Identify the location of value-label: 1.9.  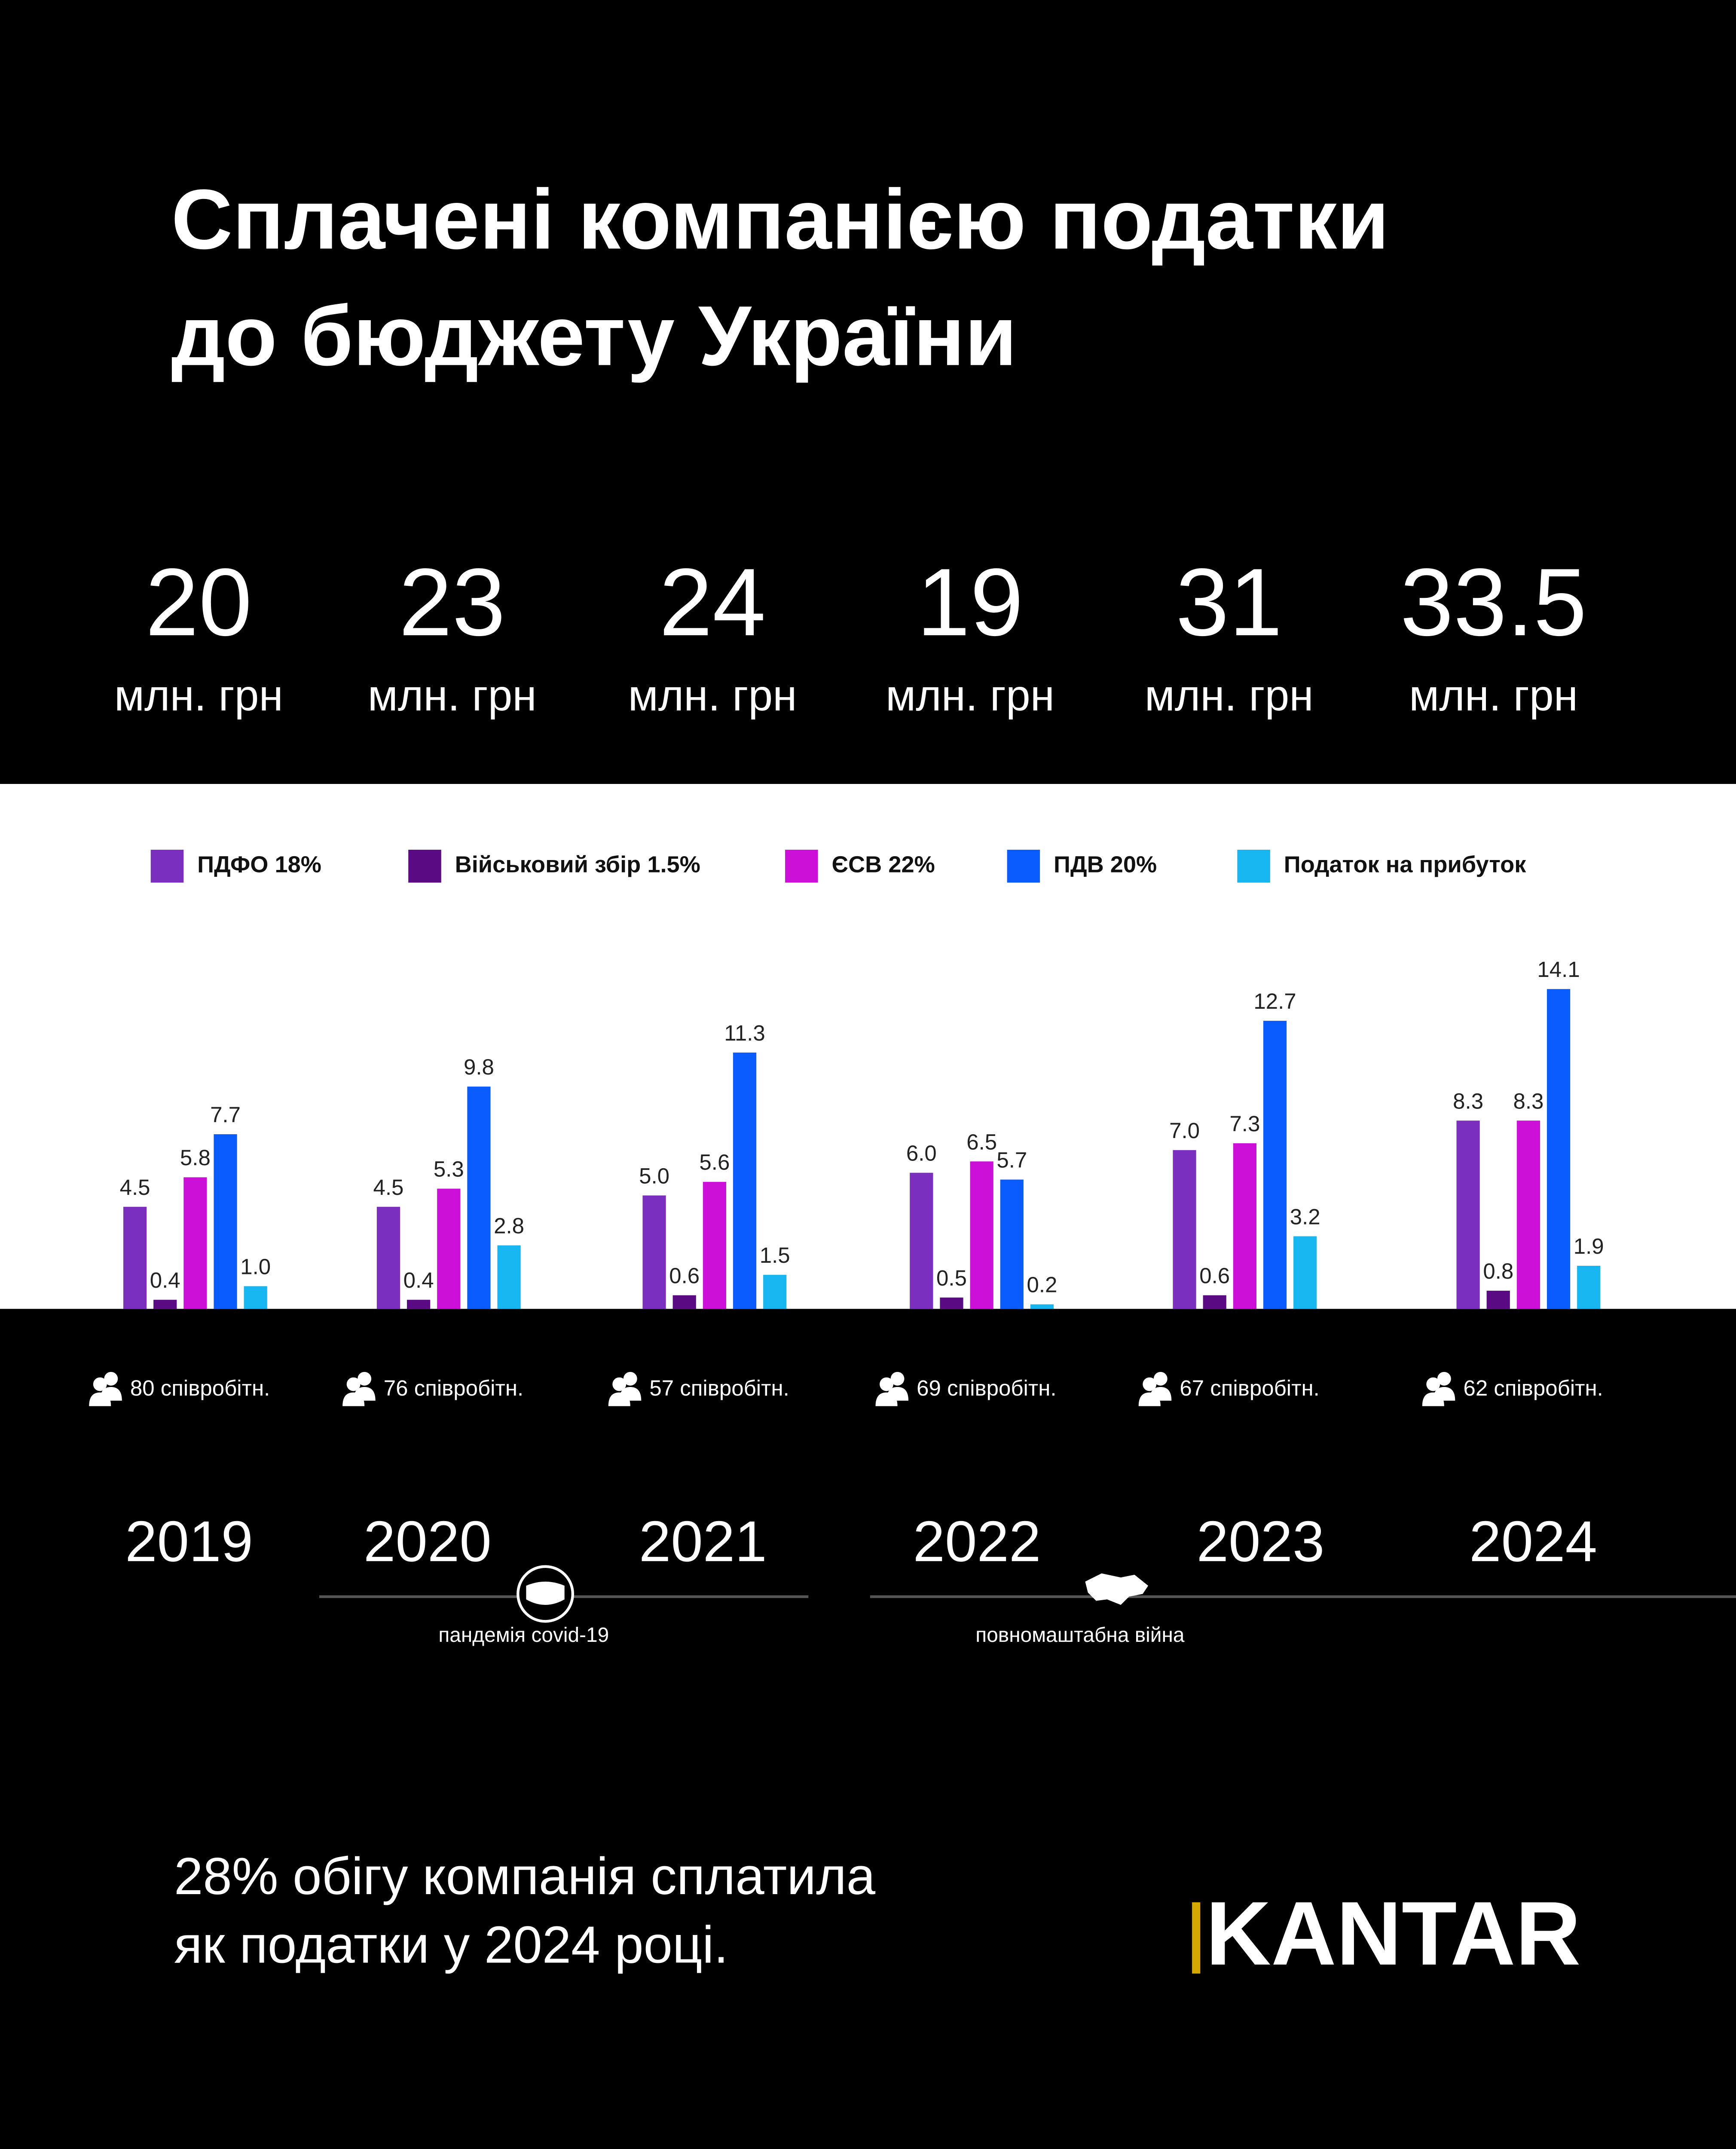
(1589, 1246).